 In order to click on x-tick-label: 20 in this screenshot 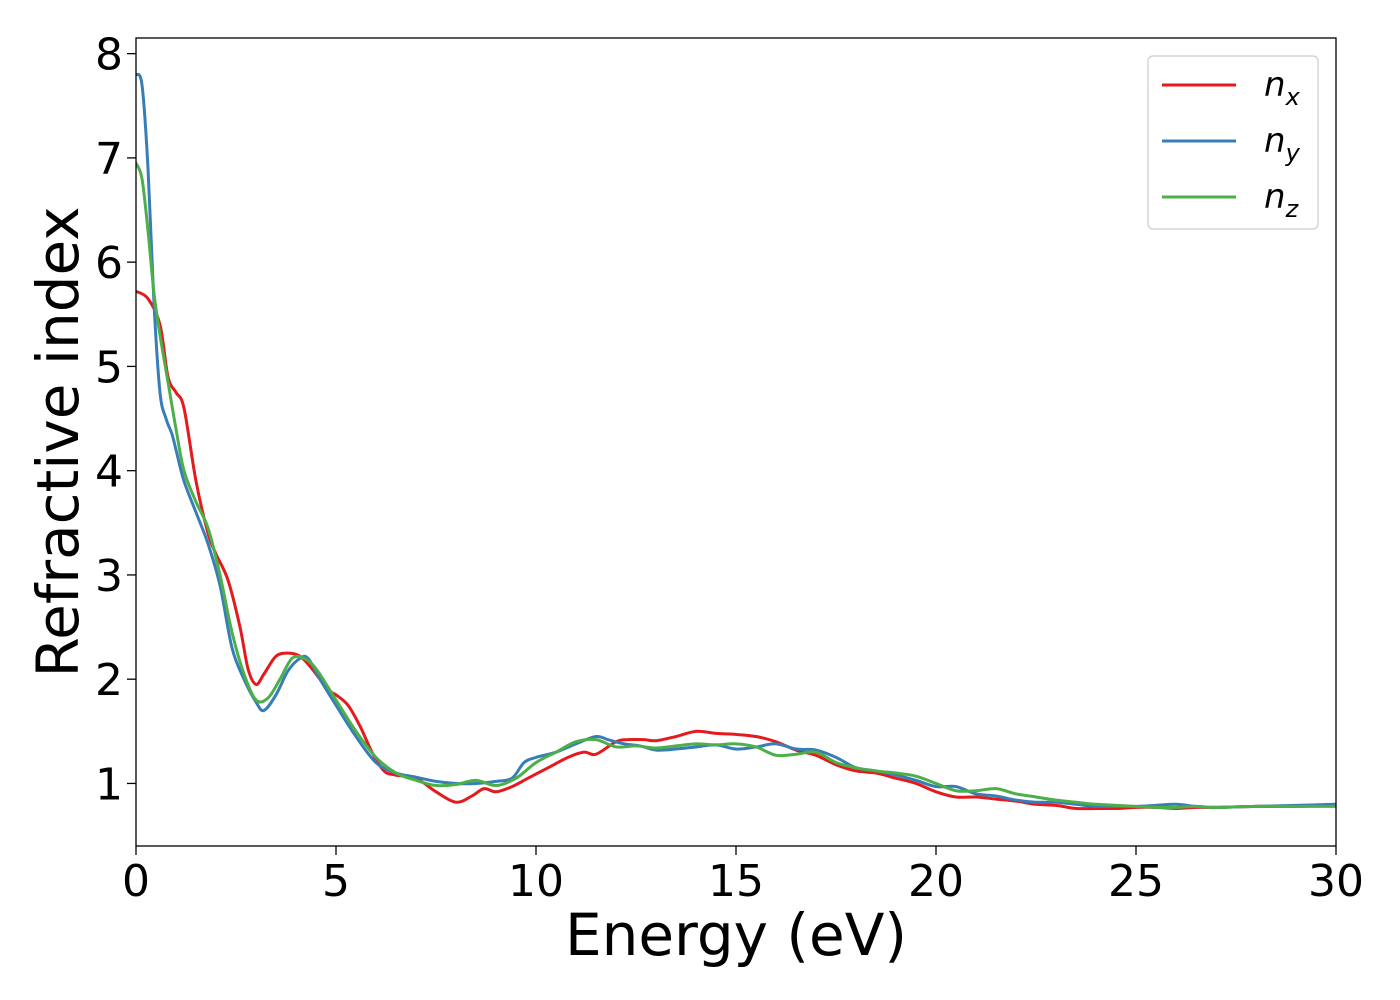, I will do `click(936, 881)`.